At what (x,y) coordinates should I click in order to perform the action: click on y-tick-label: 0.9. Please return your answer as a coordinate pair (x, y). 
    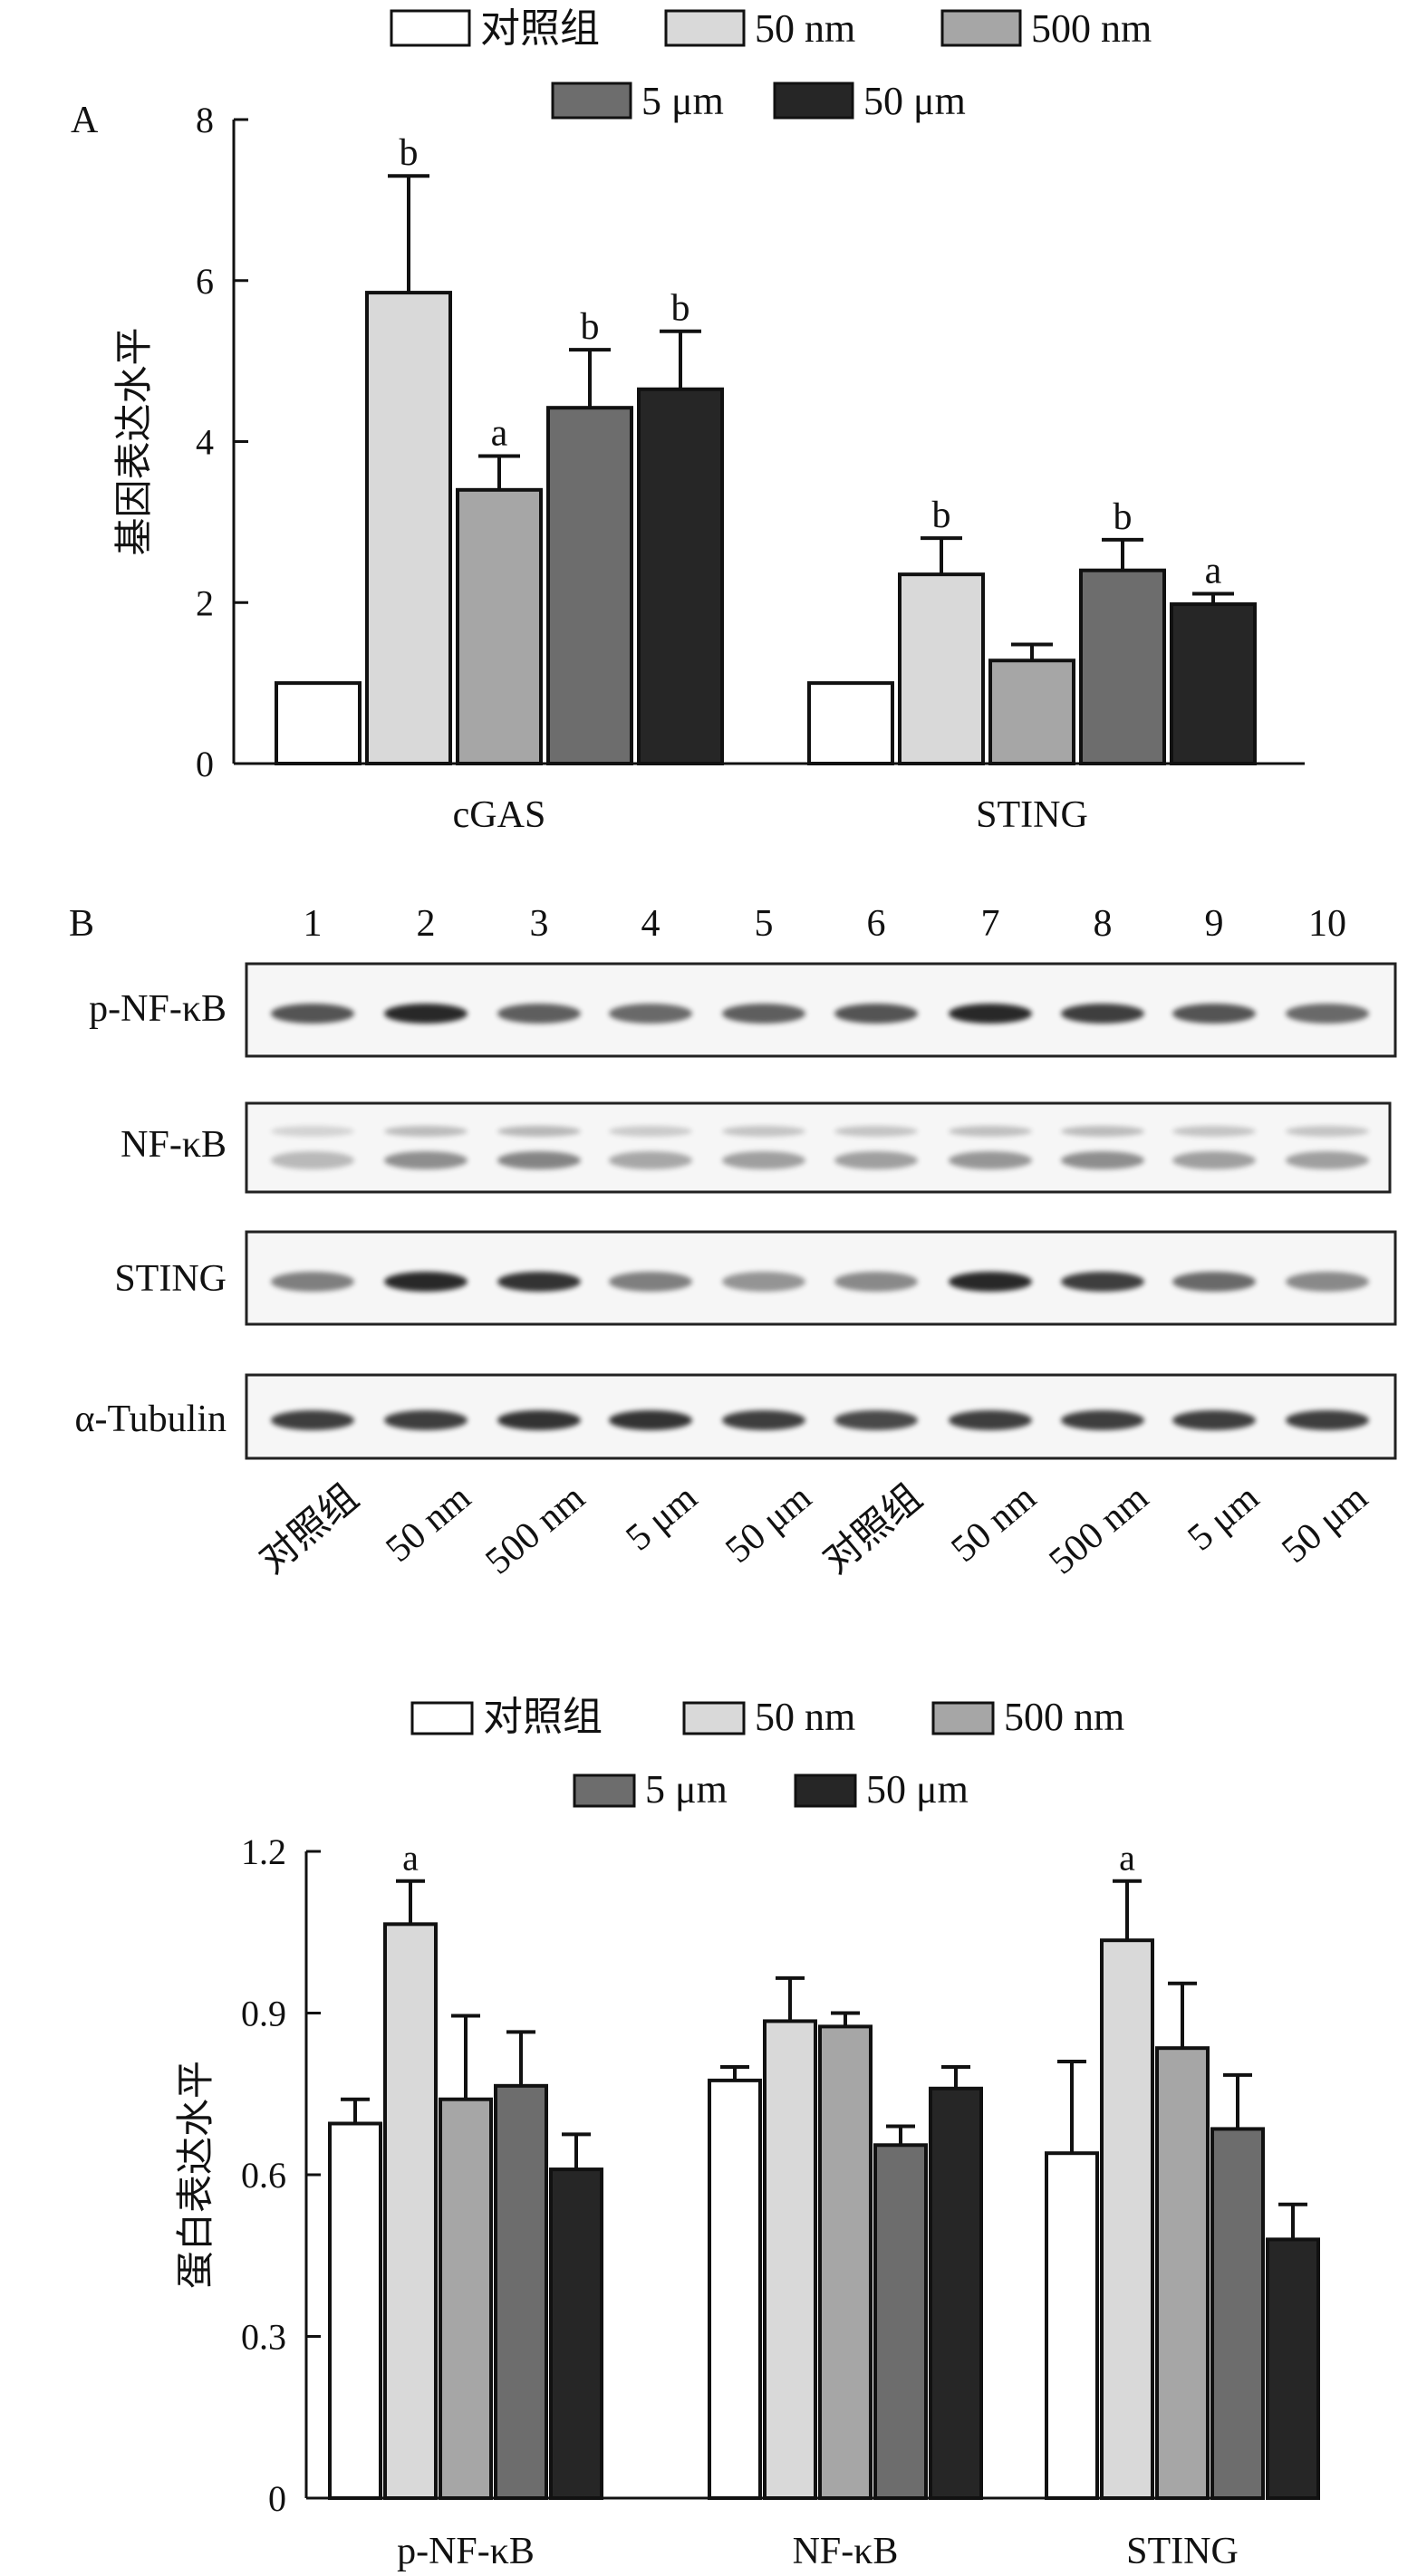
    Looking at the image, I should click on (264, 2014).